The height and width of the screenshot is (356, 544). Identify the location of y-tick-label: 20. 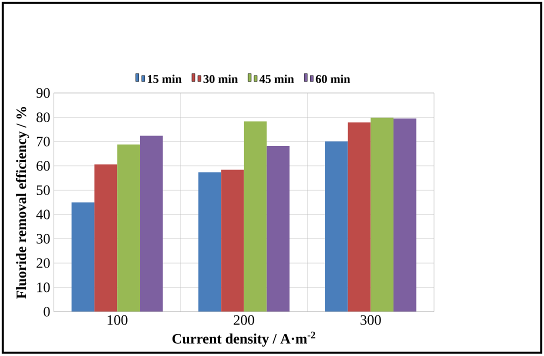
(43, 263).